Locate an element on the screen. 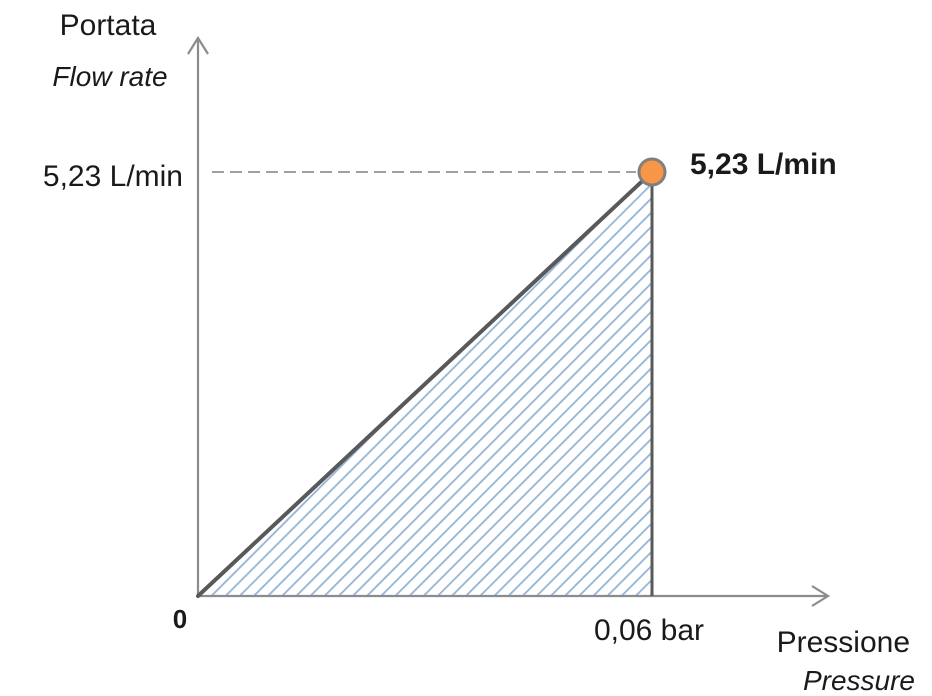 The image size is (932, 696). x-axis-label: Pressione is located at coordinates (843, 642).